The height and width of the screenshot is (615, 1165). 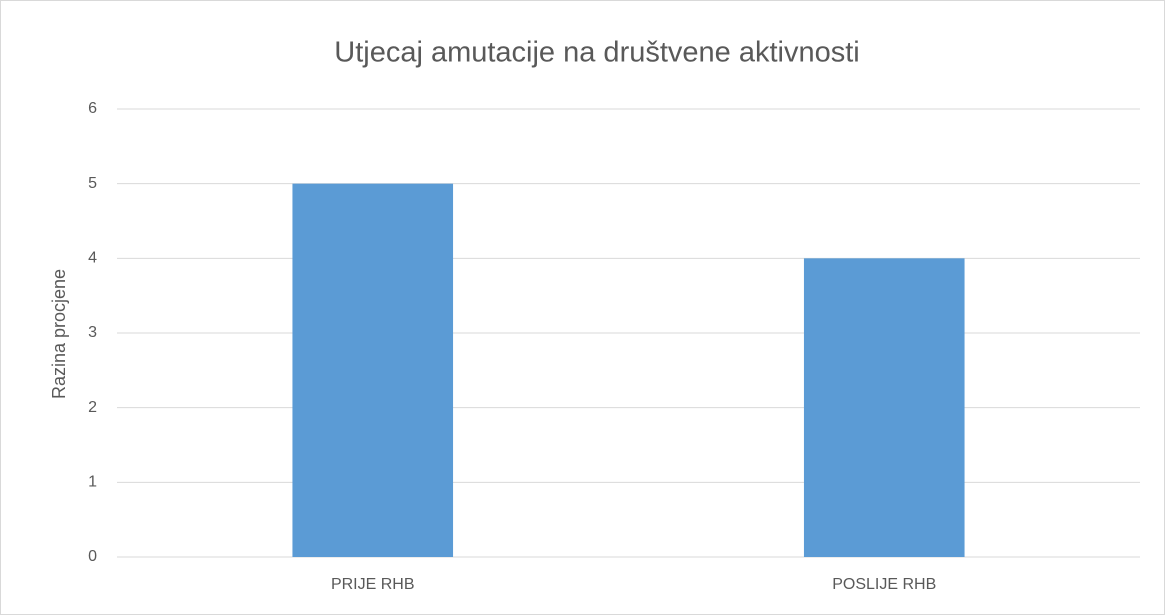 What do you see at coordinates (92, 258) in the screenshot?
I see `y-tick-label: 4` at bounding box center [92, 258].